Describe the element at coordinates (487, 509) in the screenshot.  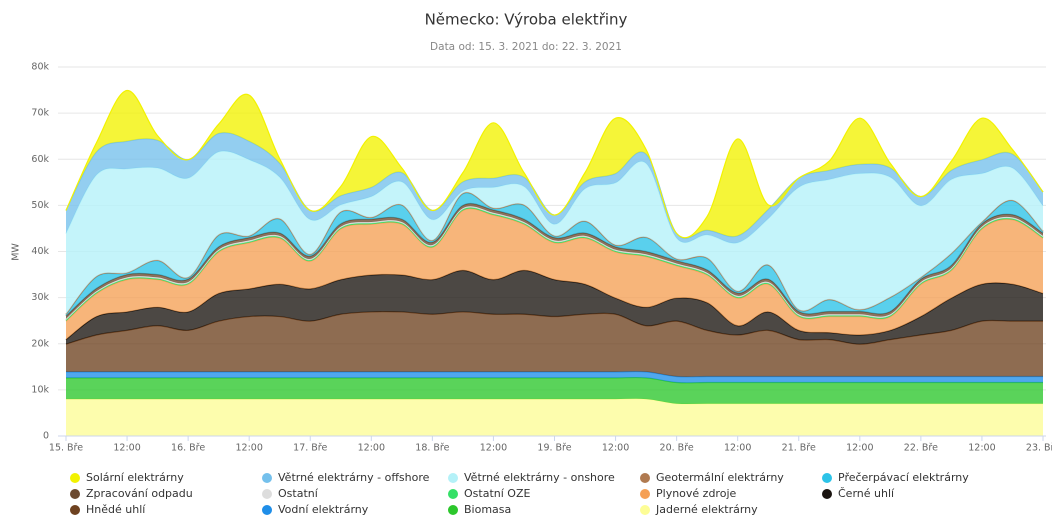
I see `legend-label: Biomasa` at that location.